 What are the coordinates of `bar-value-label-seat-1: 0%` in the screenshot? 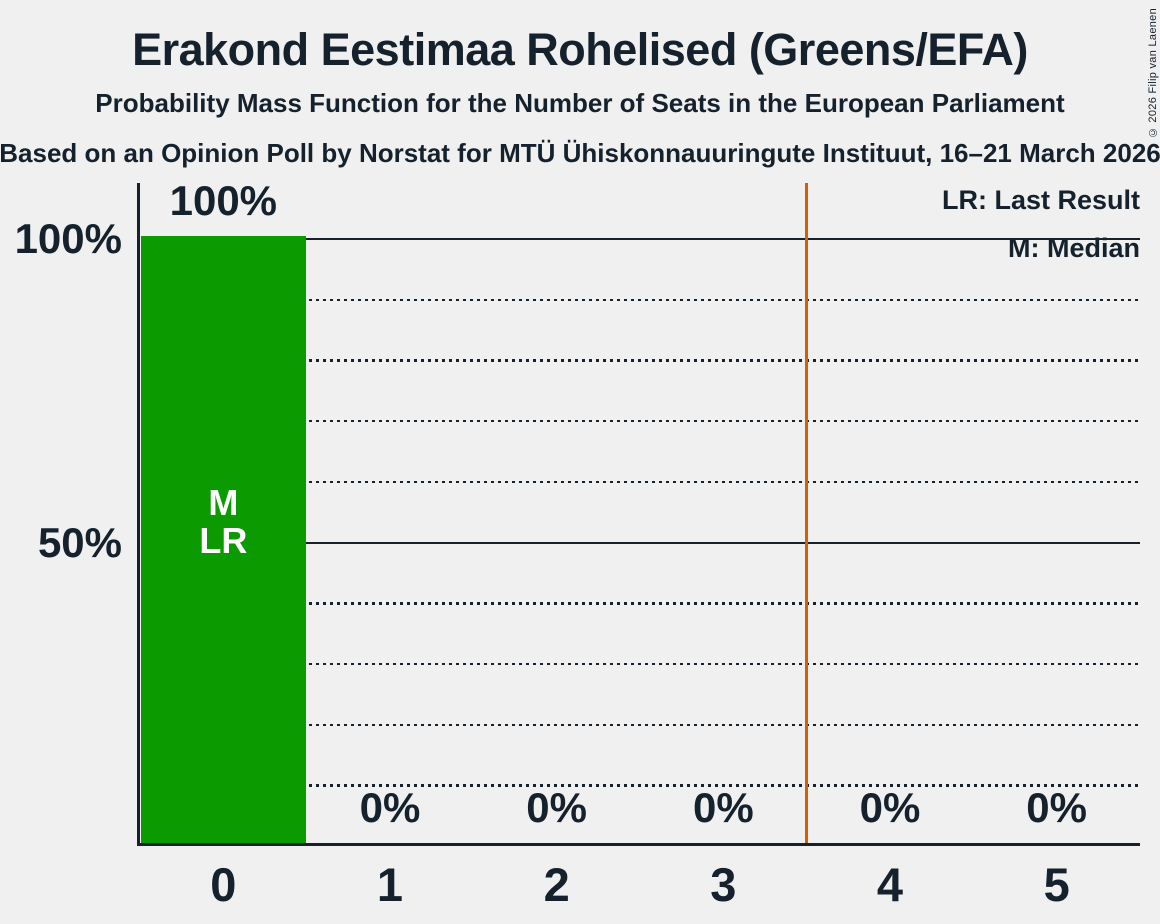 It's located at (390, 807).